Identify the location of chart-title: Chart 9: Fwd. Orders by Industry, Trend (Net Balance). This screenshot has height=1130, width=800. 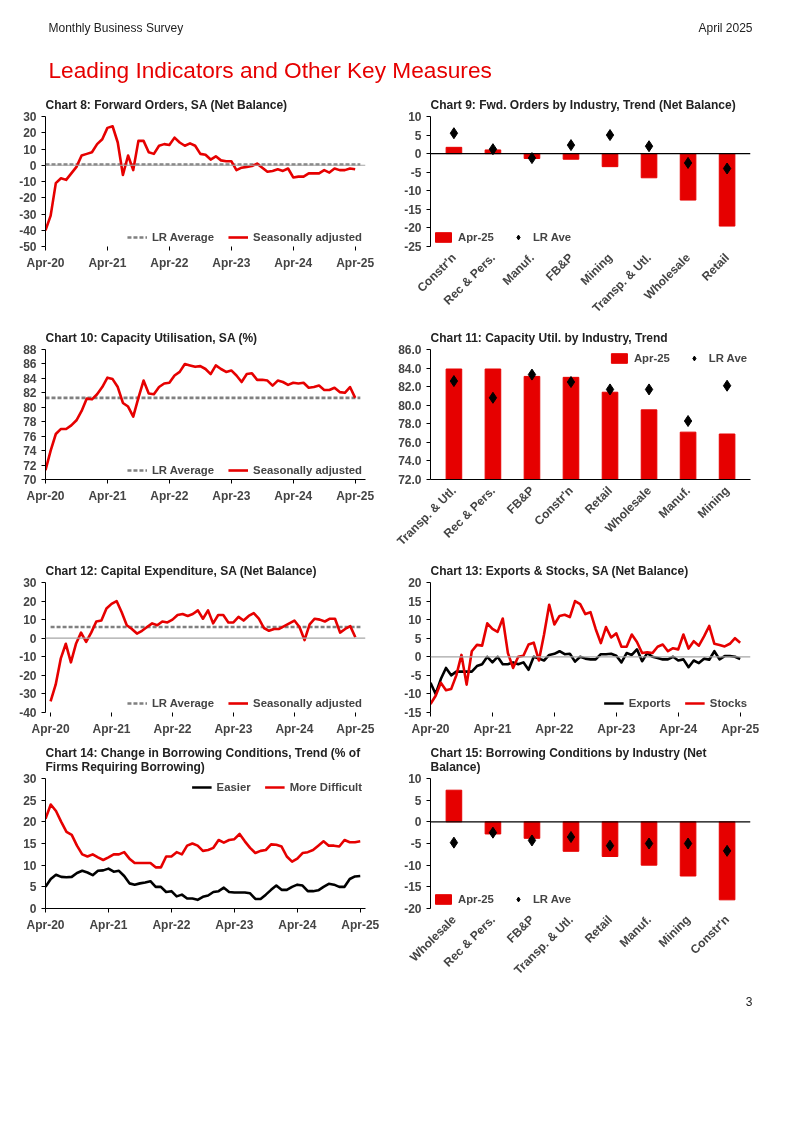
(583, 104).